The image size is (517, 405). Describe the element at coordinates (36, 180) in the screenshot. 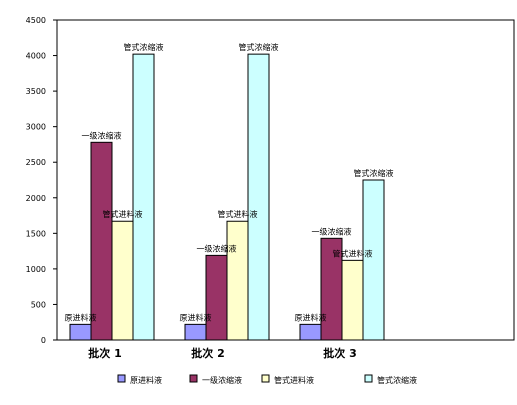

I see `y-tick-labels: 0 500 1000 1500 2000 2500 3000 3500 4000 4500` at that location.